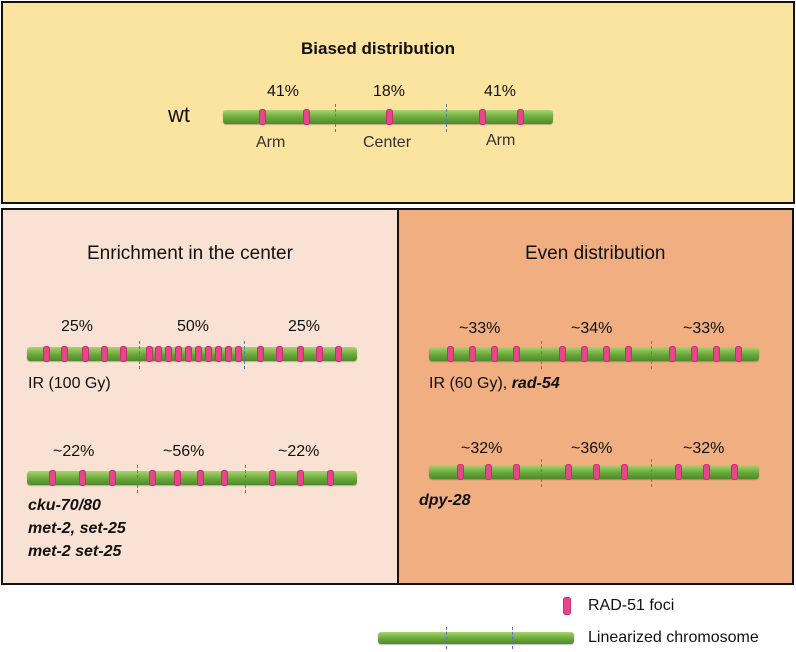 The width and height of the screenshot is (796, 652). What do you see at coordinates (387, 142) in the screenshot?
I see `region-label-center: Center` at bounding box center [387, 142].